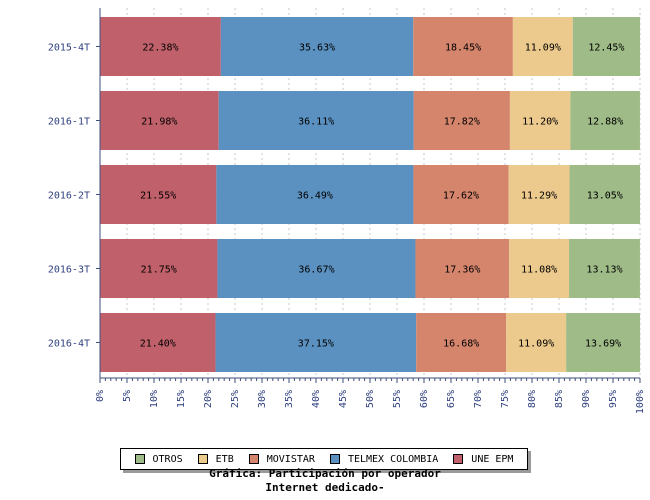  I want to click on x-tick-label: 45%, so click(343, 399).